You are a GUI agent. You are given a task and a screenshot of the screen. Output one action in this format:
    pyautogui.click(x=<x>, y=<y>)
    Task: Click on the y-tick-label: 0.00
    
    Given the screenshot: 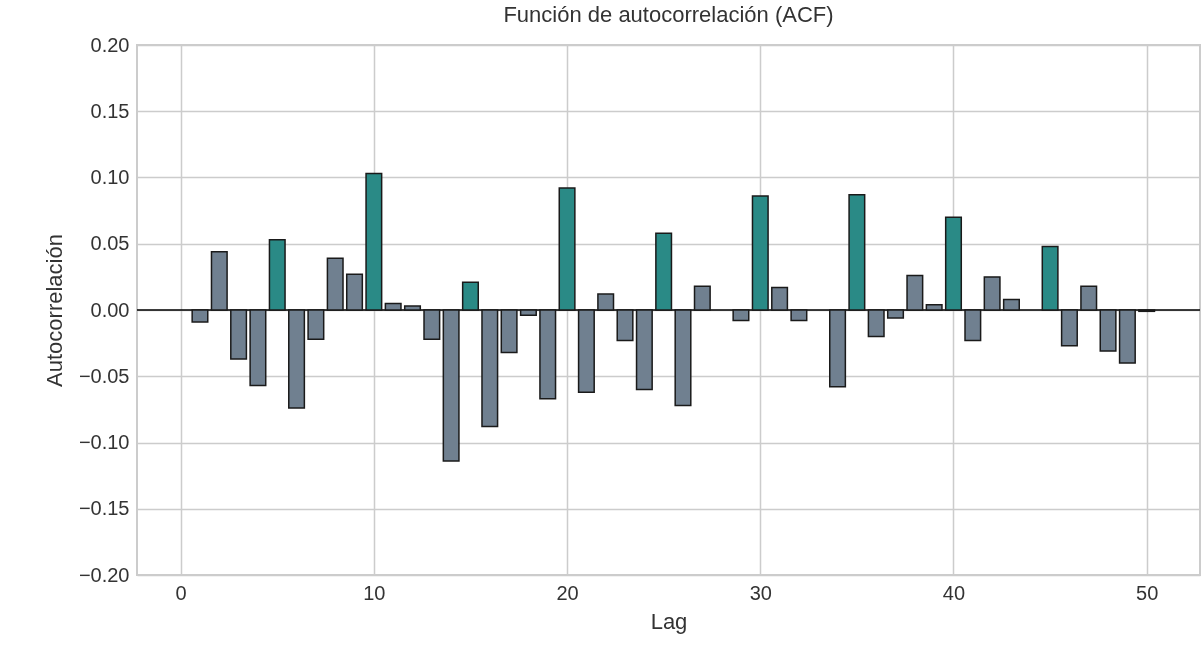 What is the action you would take?
    pyautogui.click(x=110, y=309)
    